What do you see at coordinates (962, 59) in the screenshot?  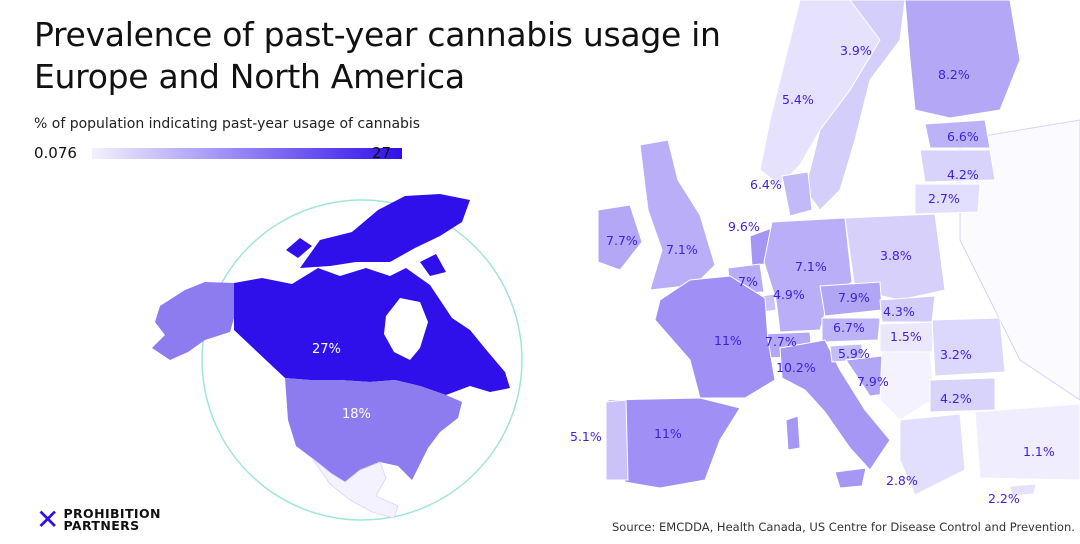 I see `region-finland` at bounding box center [962, 59].